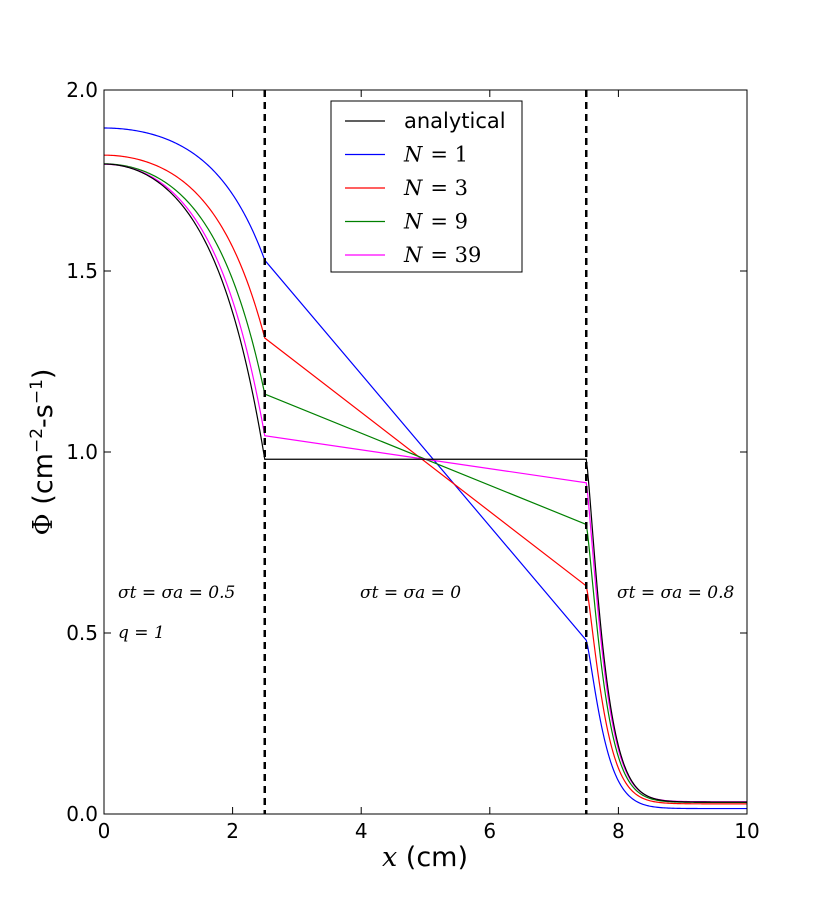 Image resolution: width=830 pixels, height=905 pixels. What do you see at coordinates (435, 188) in the screenshot?
I see `legend-label: N = 3` at bounding box center [435, 188].